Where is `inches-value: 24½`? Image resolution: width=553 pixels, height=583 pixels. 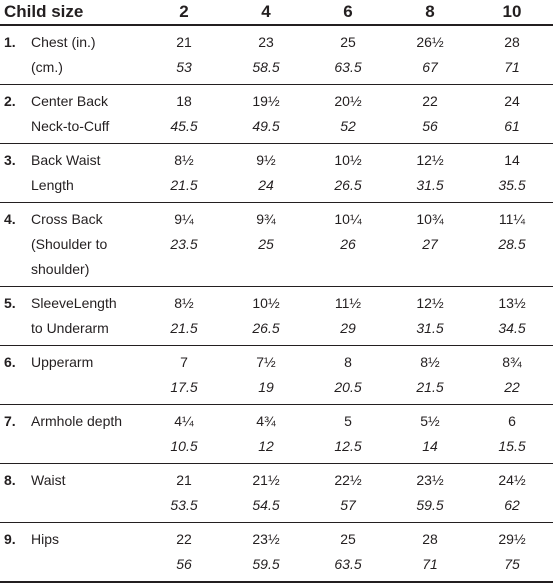
inches-value: 24½ is located at coordinates (512, 480).